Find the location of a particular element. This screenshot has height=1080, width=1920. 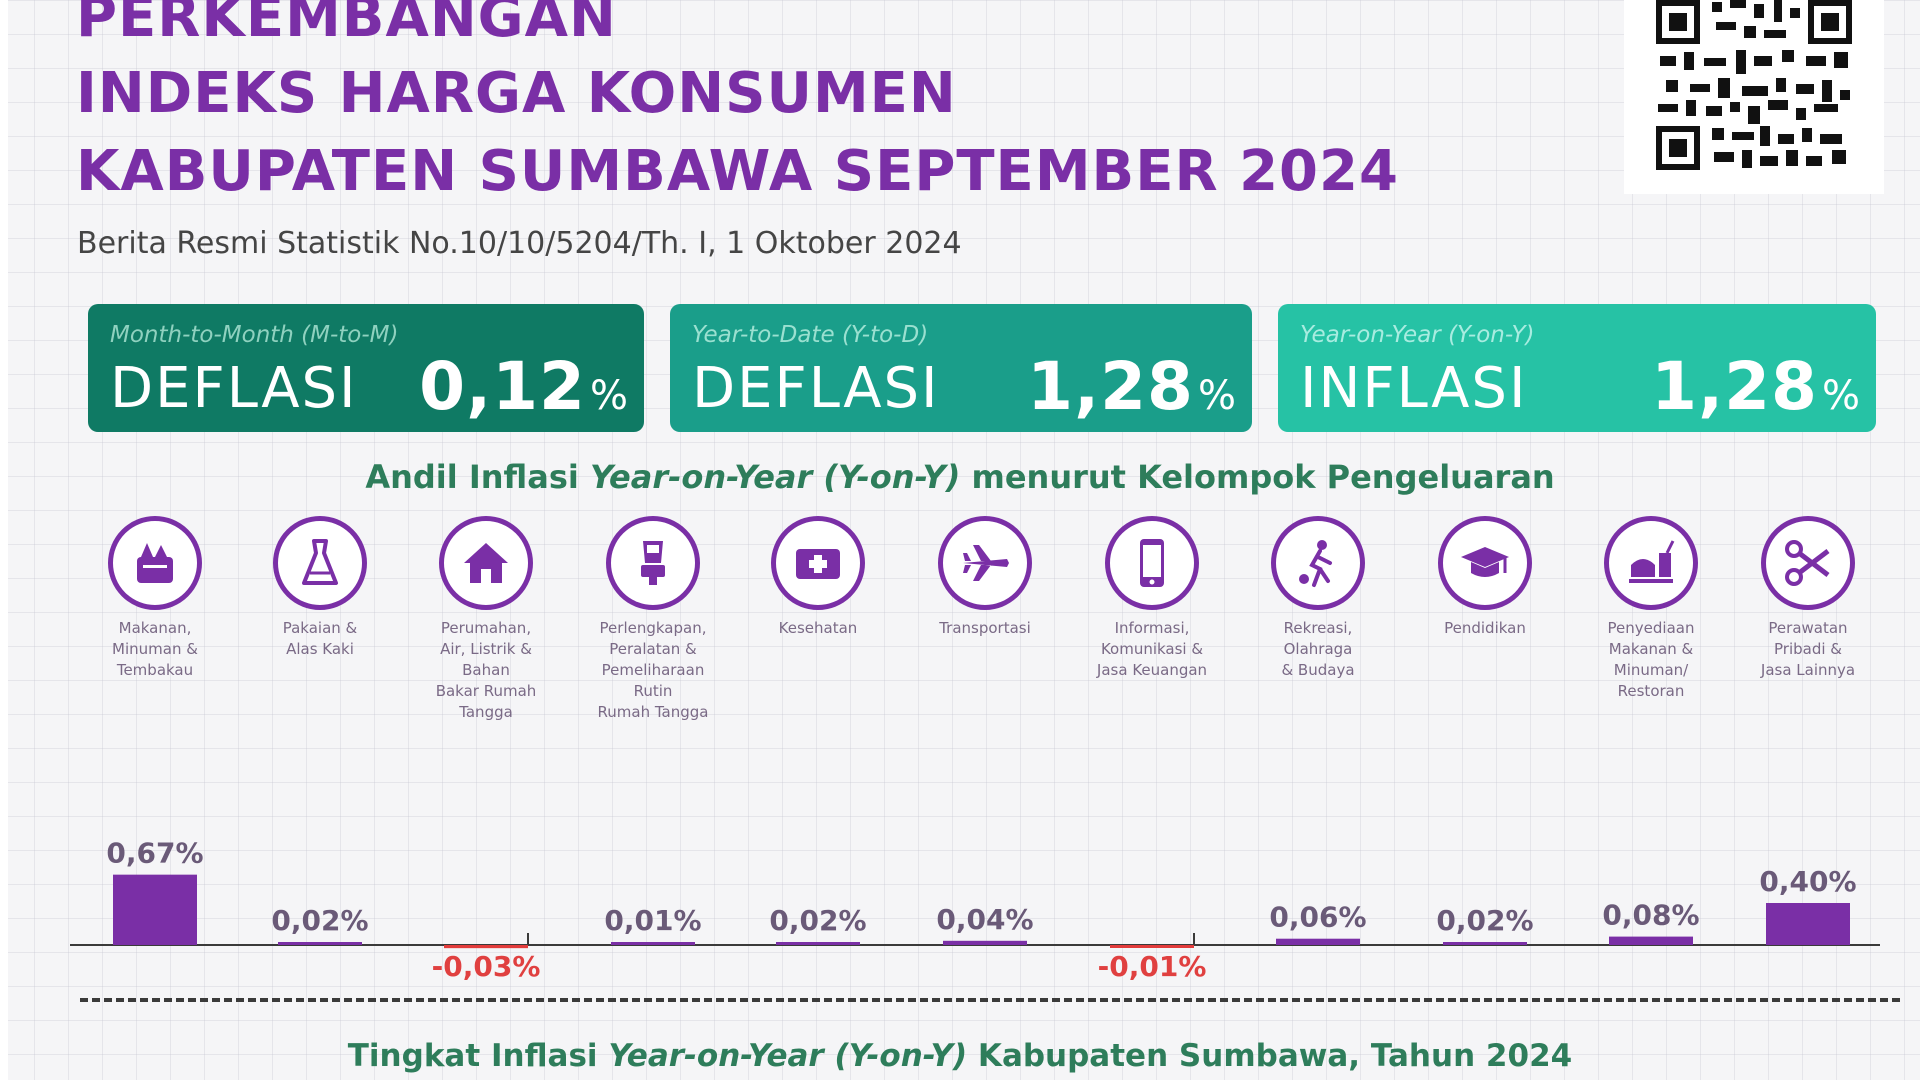

bar-label-9: 0,08% is located at coordinates (1650, 915).